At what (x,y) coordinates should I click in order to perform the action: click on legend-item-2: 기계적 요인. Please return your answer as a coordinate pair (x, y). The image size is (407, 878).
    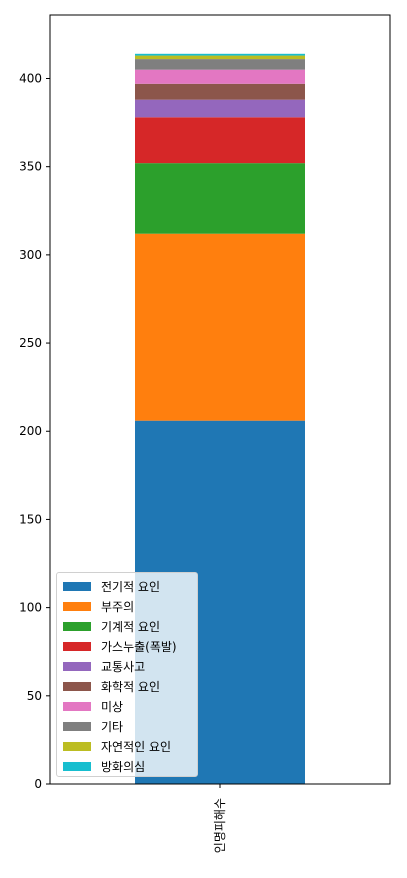
    Looking at the image, I should click on (130, 626).